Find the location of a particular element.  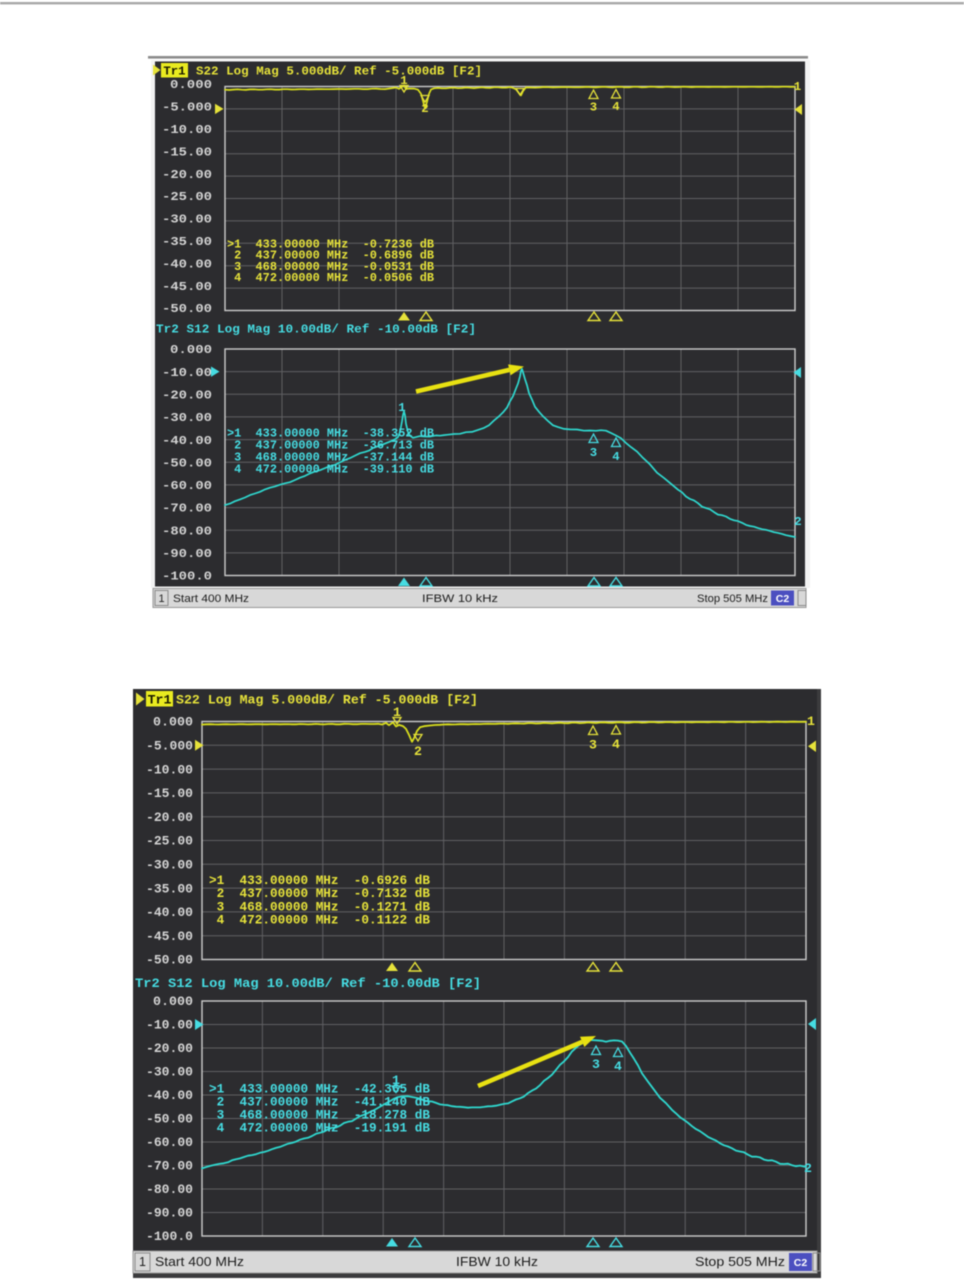

svg-text: 3 468.00000 MHz -0.0531 dB is located at coordinates (331, 267).